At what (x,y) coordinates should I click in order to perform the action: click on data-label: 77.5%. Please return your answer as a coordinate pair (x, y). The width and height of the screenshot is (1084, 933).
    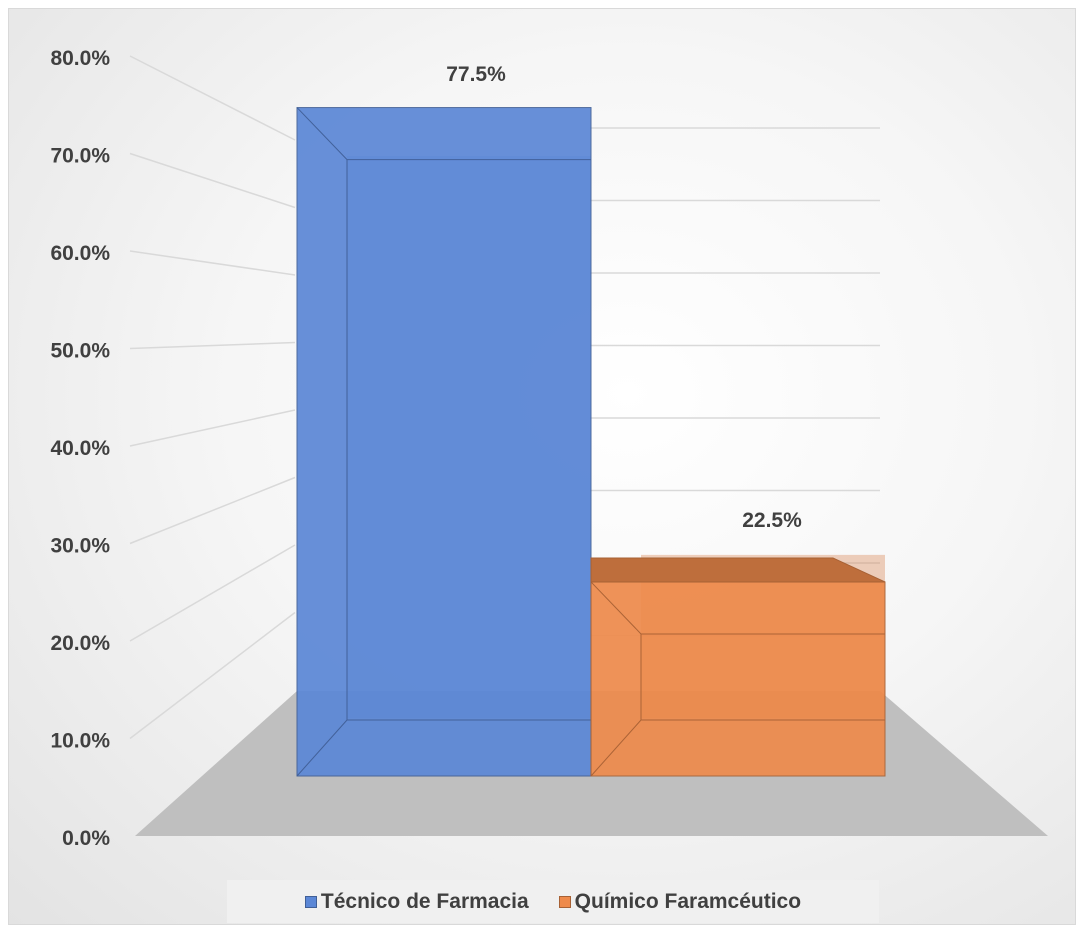
    Looking at the image, I should click on (476, 74).